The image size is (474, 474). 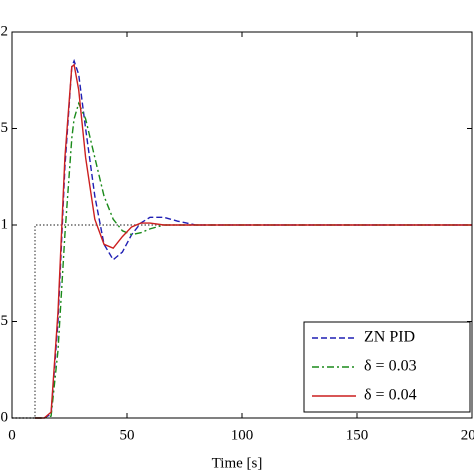 I want to click on x-tick-label: 50, so click(x=127, y=435).